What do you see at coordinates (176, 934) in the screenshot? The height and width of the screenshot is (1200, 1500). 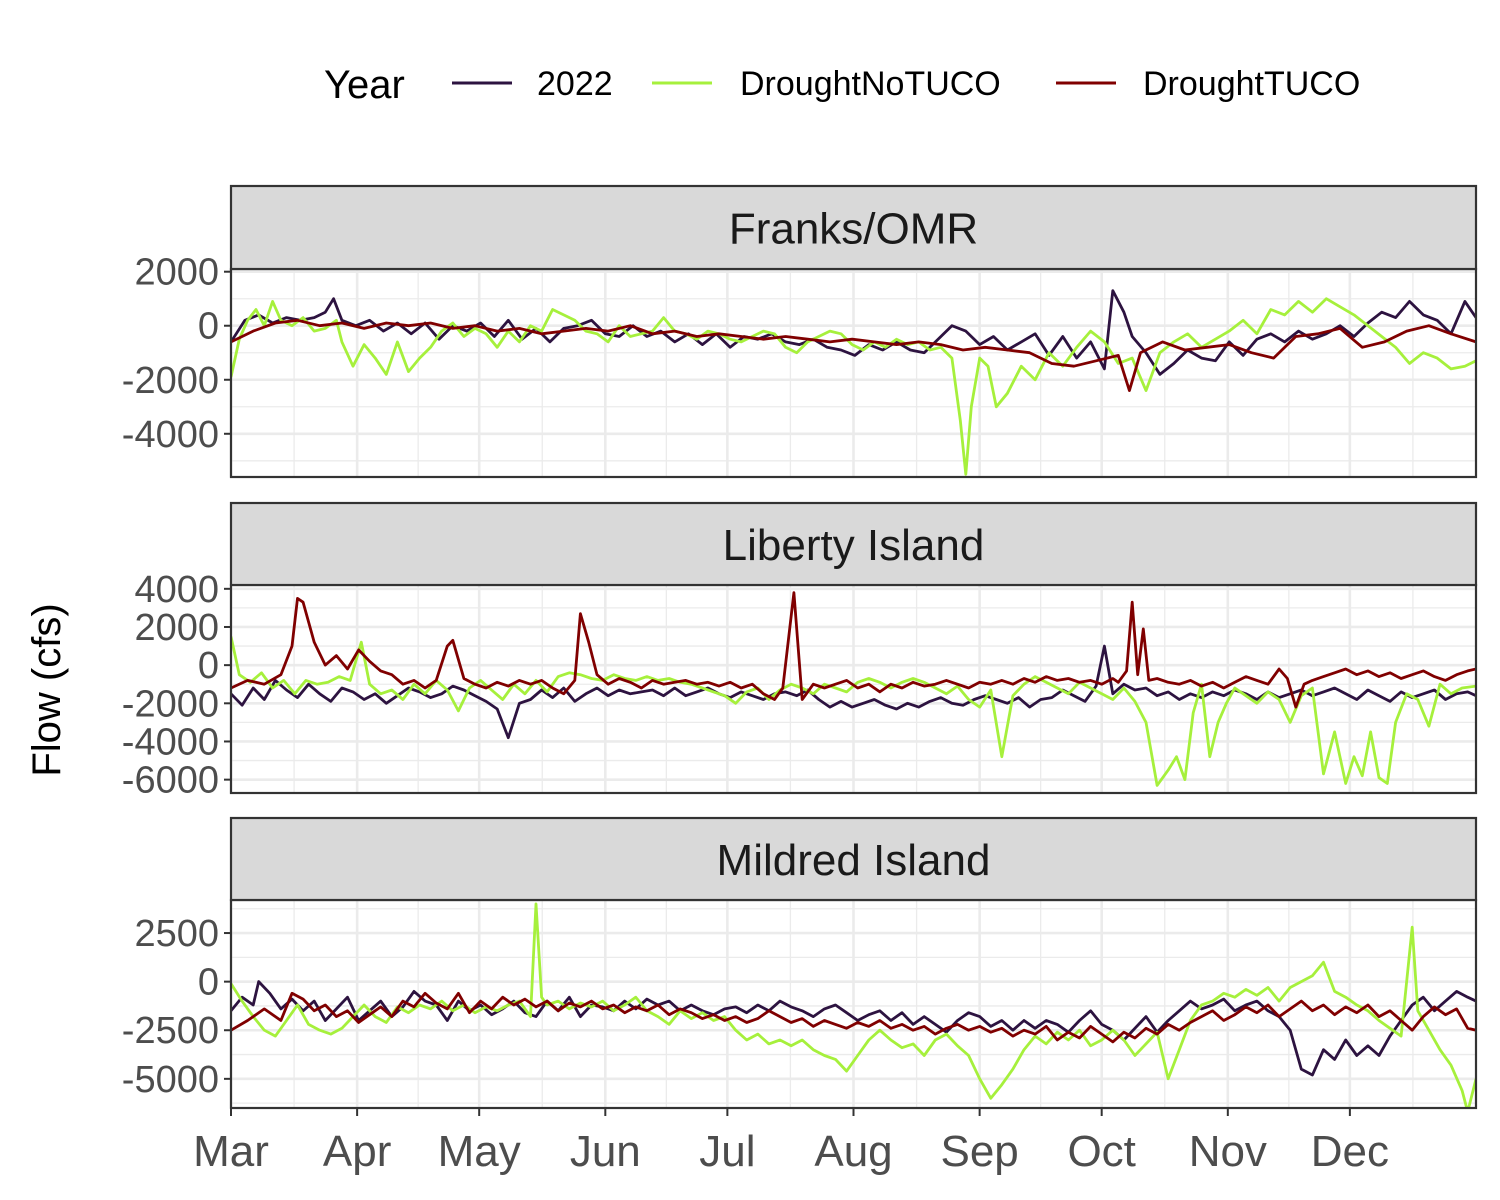 I see `y-tick-label: 2500` at bounding box center [176, 934].